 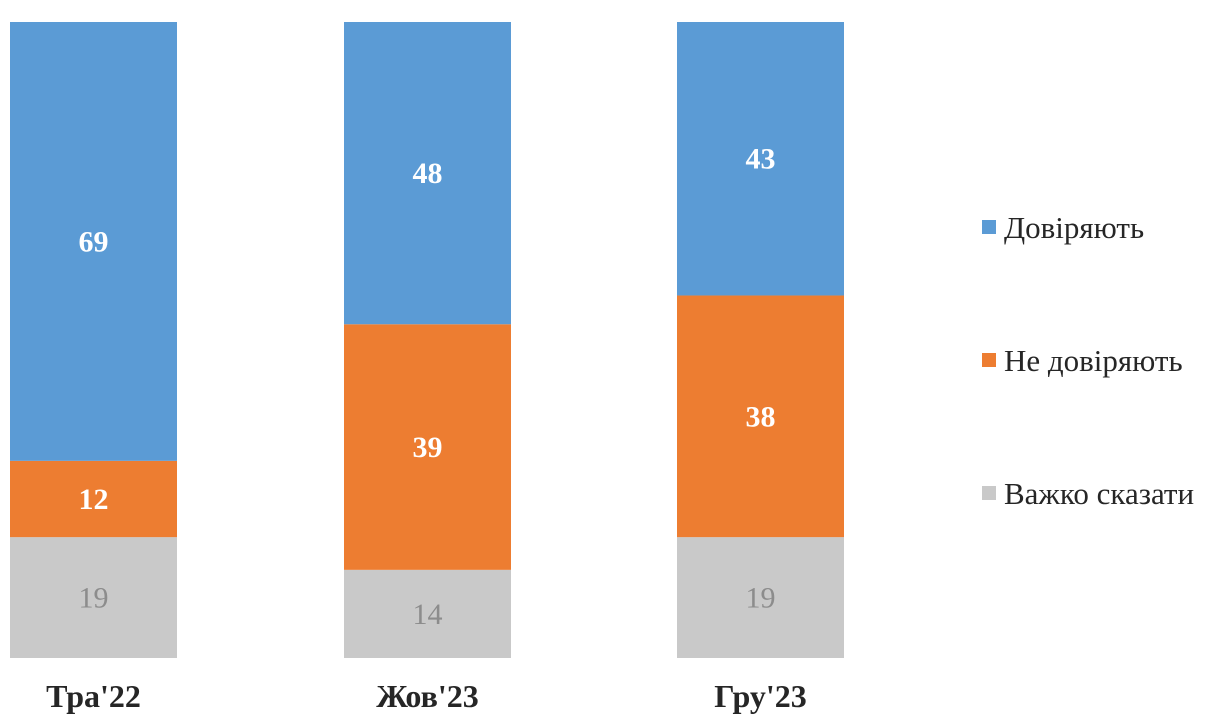 What do you see at coordinates (93, 696) in the screenshot?
I see `category-label-1: Тра'22` at bounding box center [93, 696].